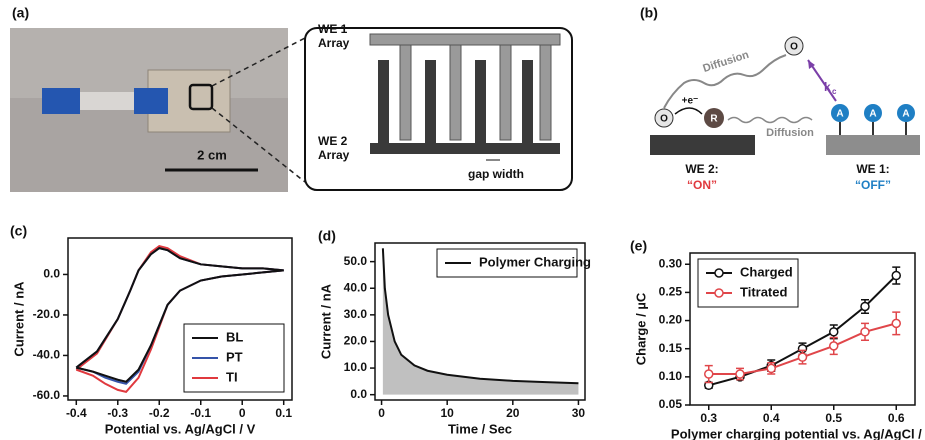 Image resolution: width=925 pixels, height=440 pixels. What do you see at coordinates (701, 169) in the screenshot?
I see `we2-title: WE 2:` at bounding box center [701, 169].